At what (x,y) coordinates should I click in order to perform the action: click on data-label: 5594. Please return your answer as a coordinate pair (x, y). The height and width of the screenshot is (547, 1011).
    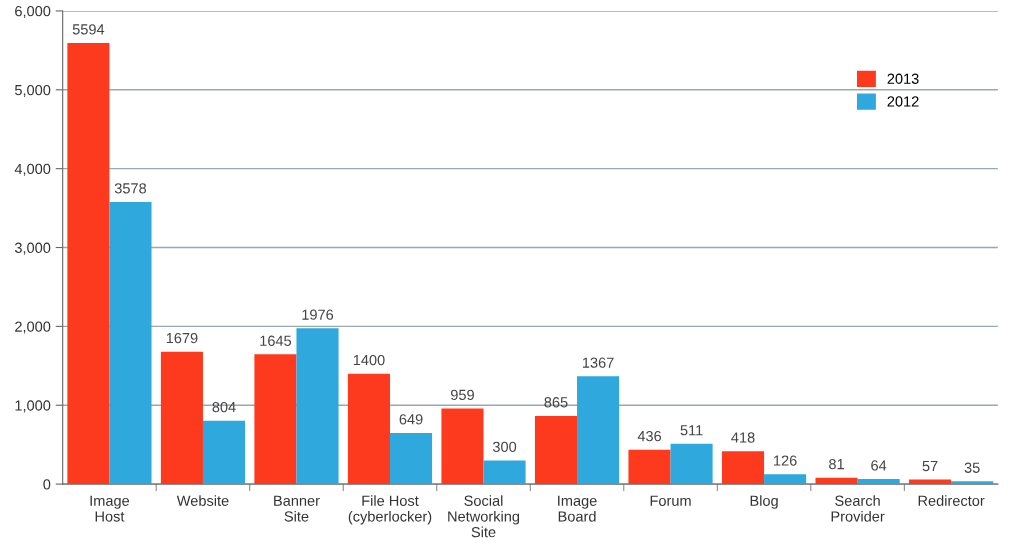
    Looking at the image, I should click on (88, 29).